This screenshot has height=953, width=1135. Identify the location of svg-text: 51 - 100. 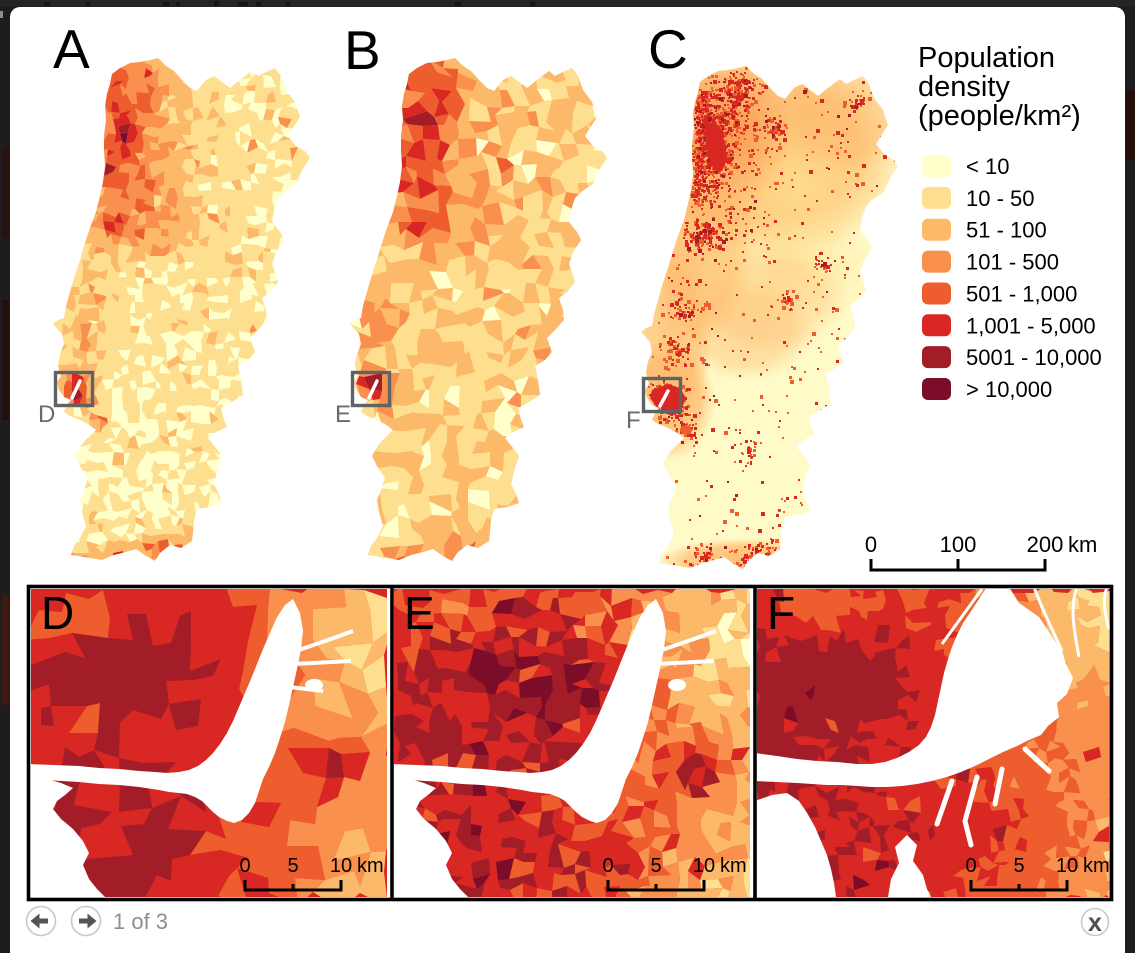
(1006, 230).